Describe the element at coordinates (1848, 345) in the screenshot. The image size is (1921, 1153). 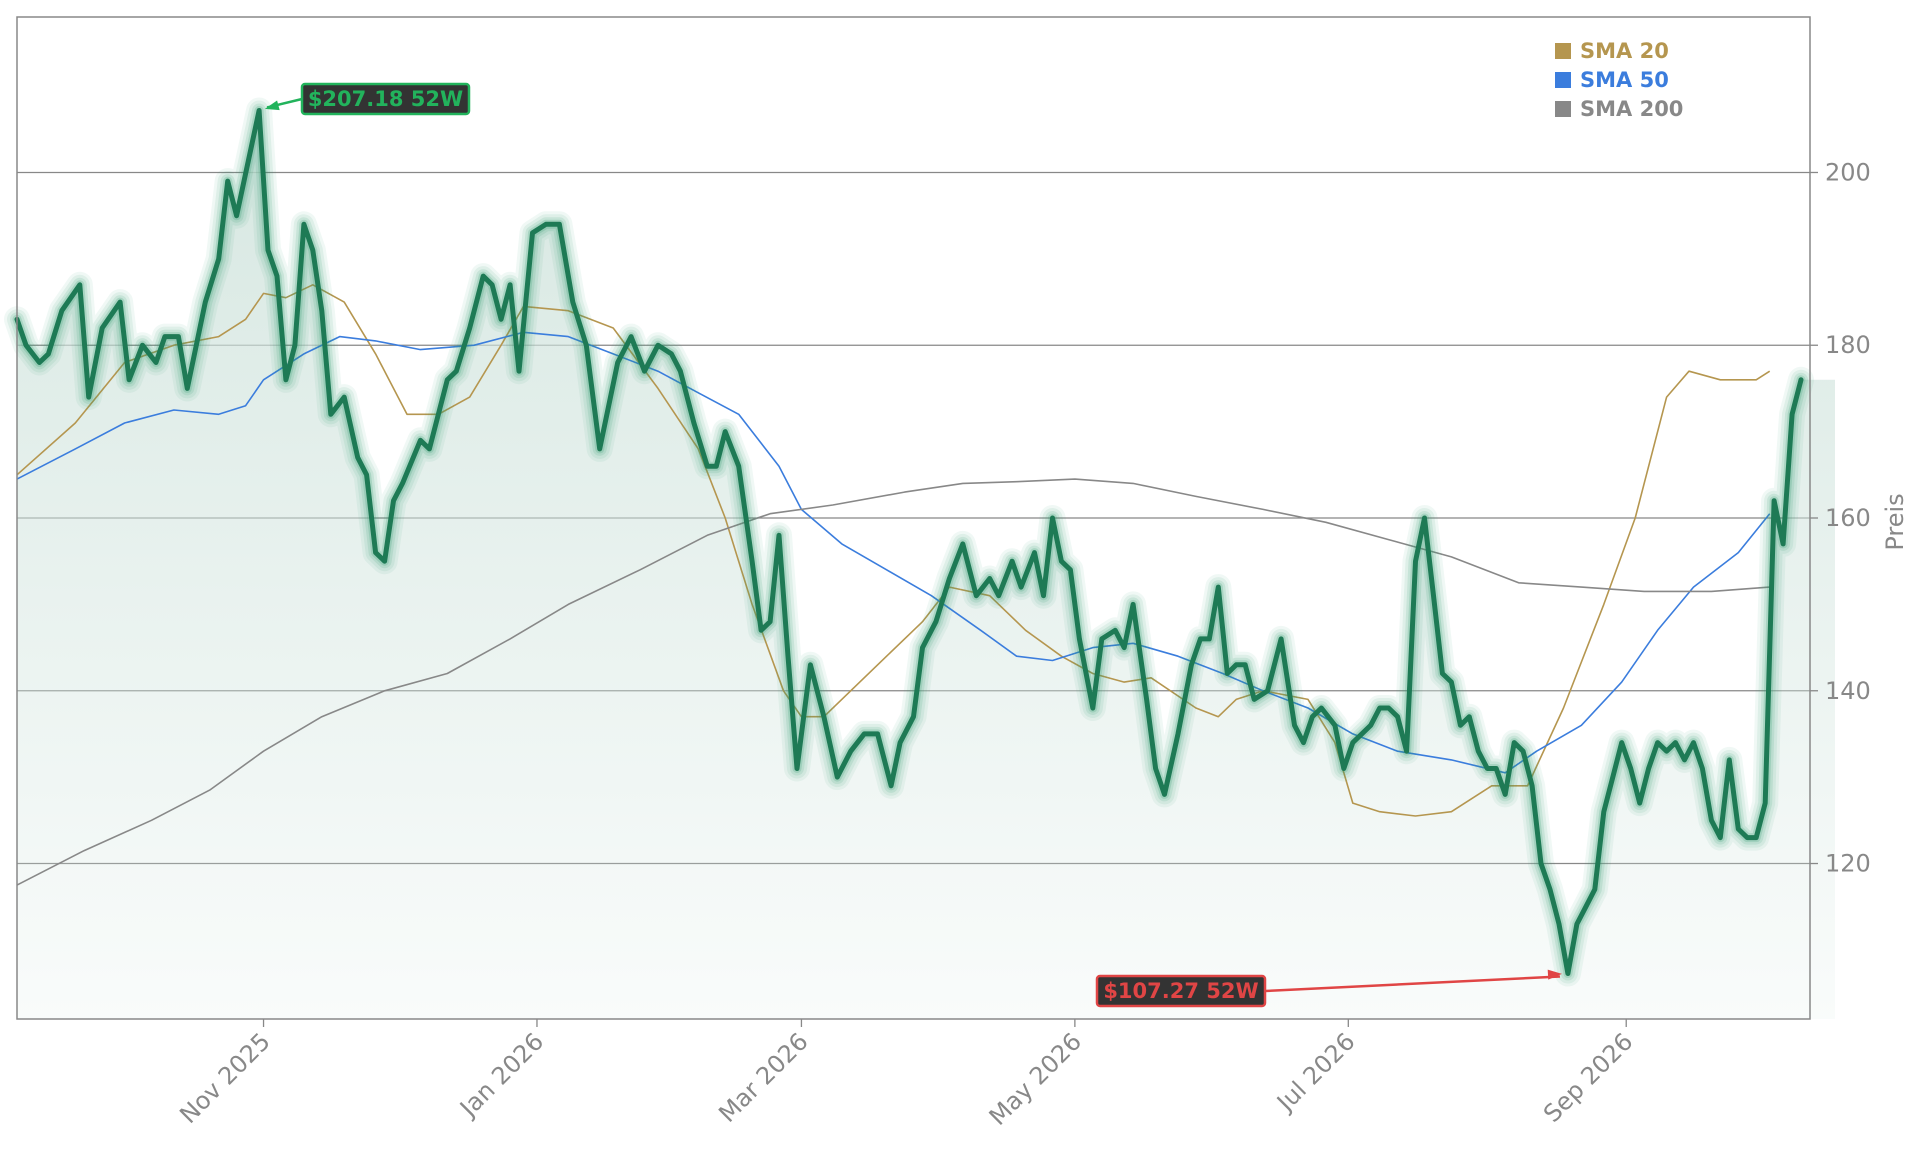
I see `y-tick-label-180: 180` at that location.